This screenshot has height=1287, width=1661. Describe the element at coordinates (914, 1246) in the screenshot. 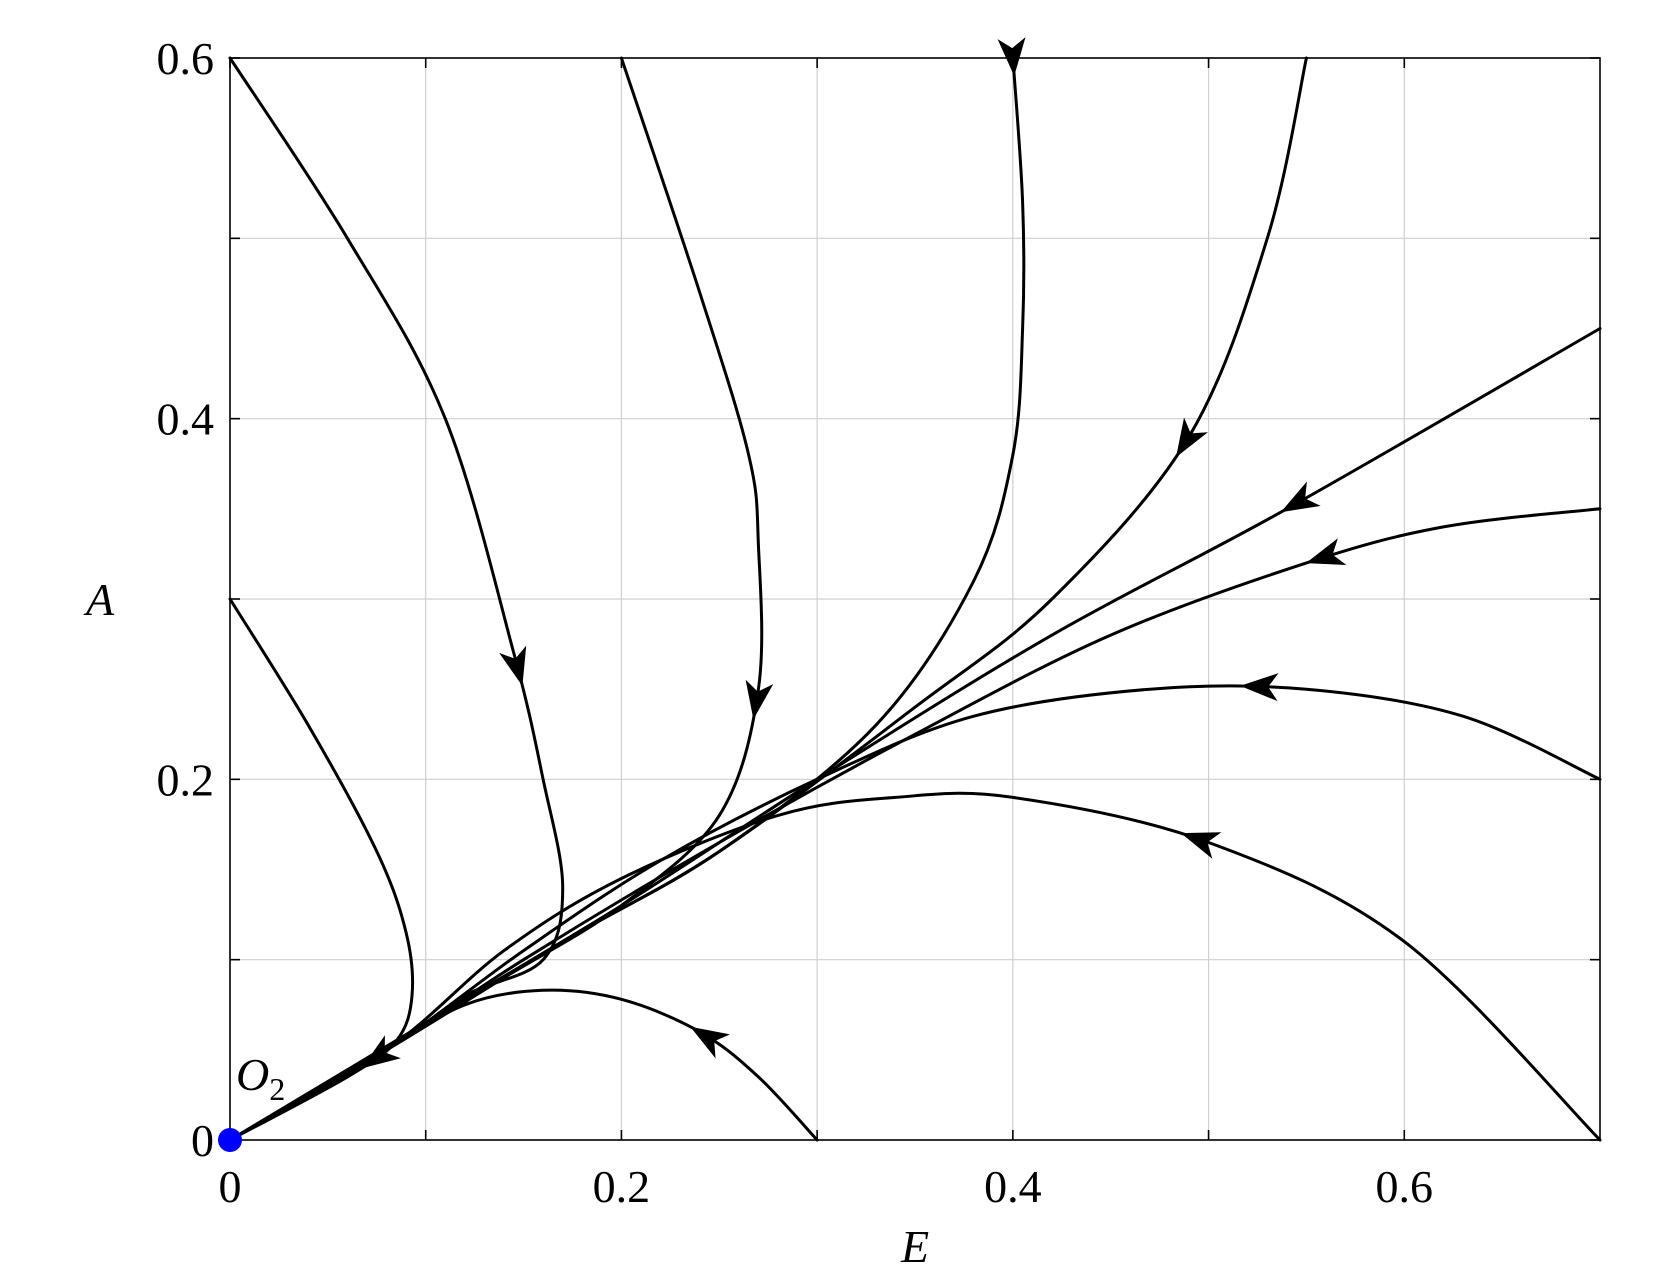

I see `x-axis-label: E` at that location.